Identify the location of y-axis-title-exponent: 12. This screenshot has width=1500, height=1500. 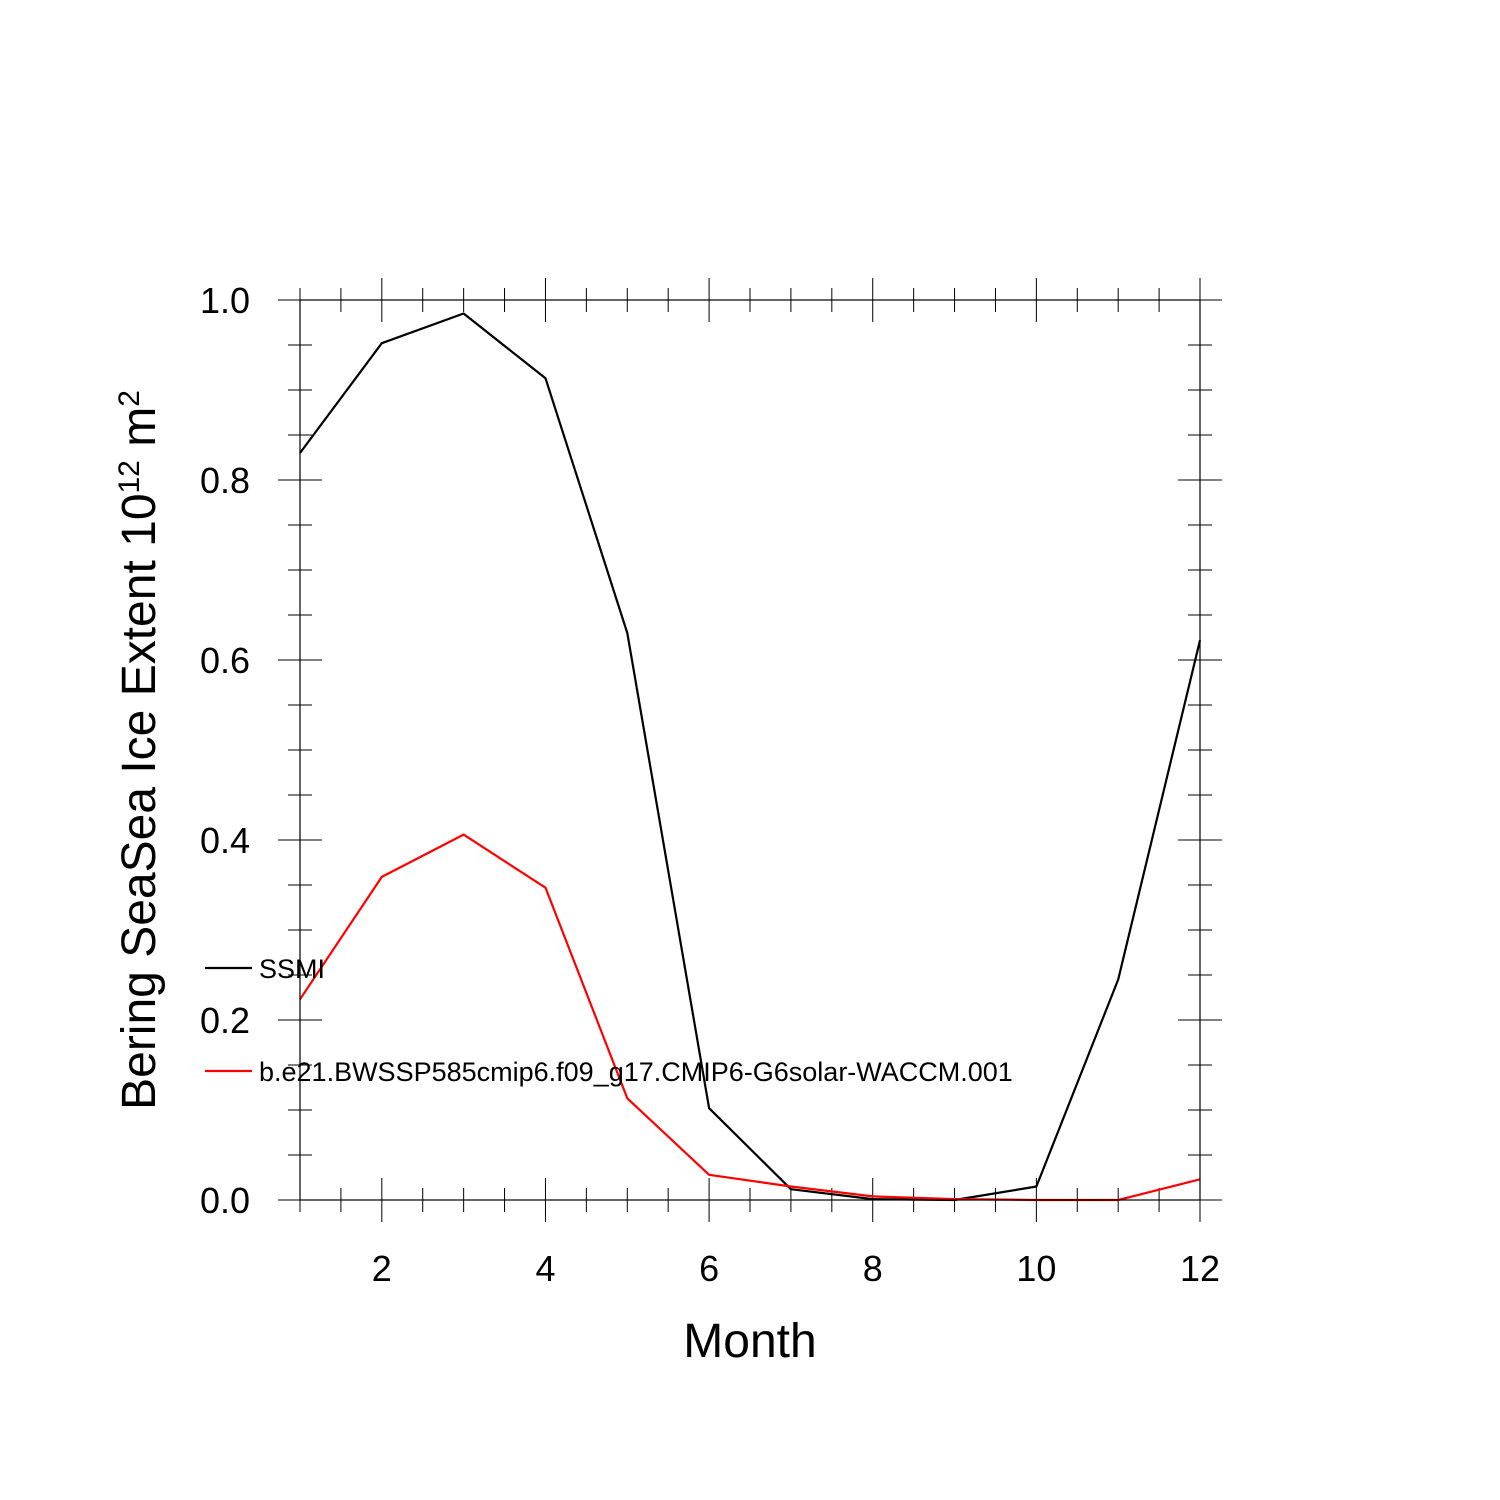
(129, 476).